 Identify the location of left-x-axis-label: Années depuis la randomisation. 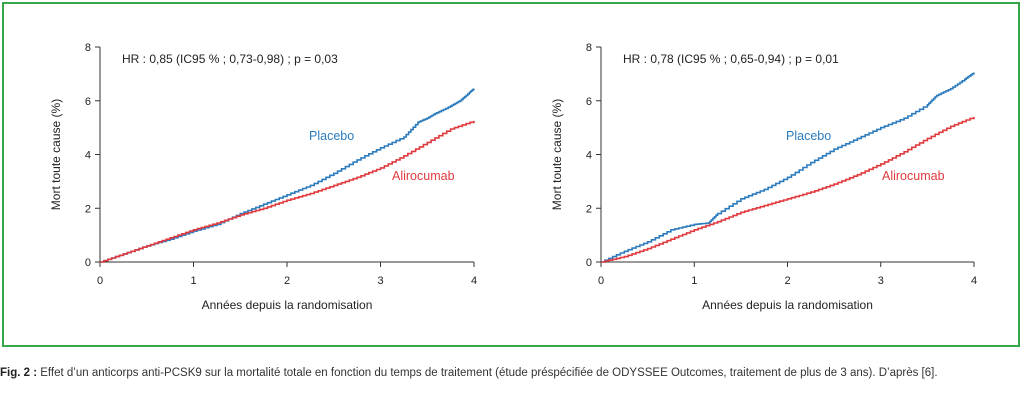
(287, 305).